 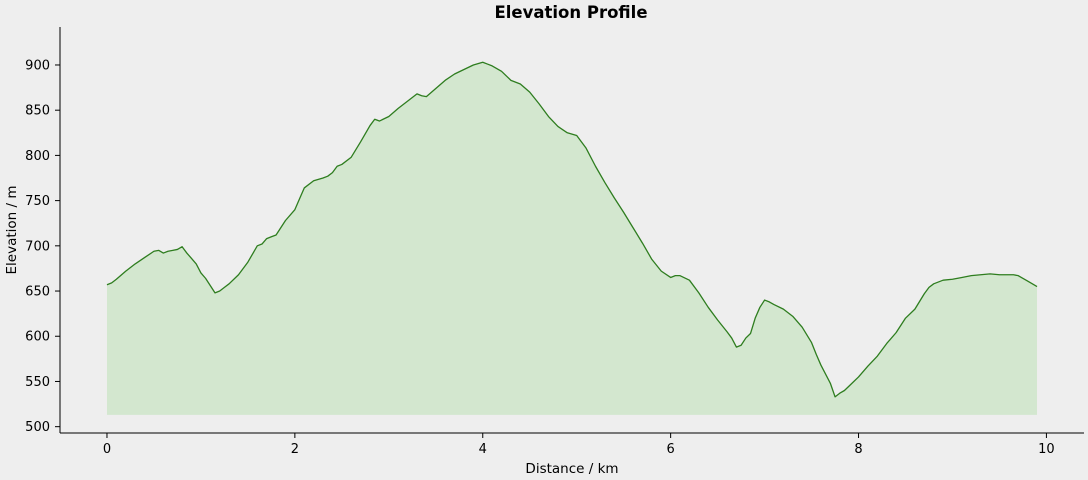 I want to click on y-tick-label: 800, so click(x=37, y=156).